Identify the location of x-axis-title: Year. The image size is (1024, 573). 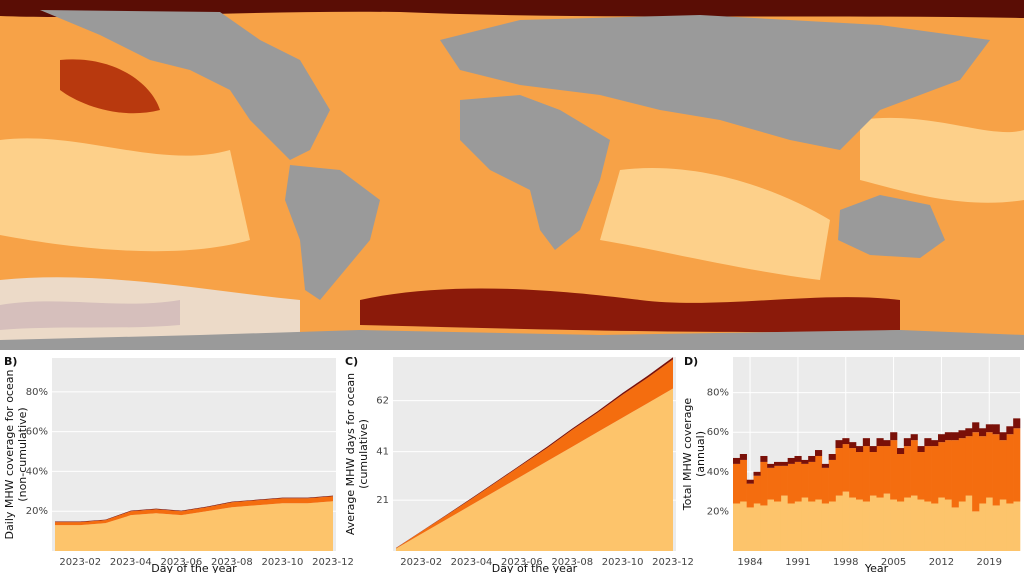
(876, 567).